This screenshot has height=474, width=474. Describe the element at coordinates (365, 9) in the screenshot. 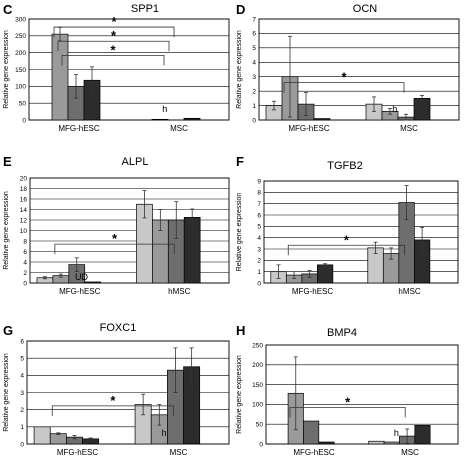

I see `panel-title: OCN` at that location.